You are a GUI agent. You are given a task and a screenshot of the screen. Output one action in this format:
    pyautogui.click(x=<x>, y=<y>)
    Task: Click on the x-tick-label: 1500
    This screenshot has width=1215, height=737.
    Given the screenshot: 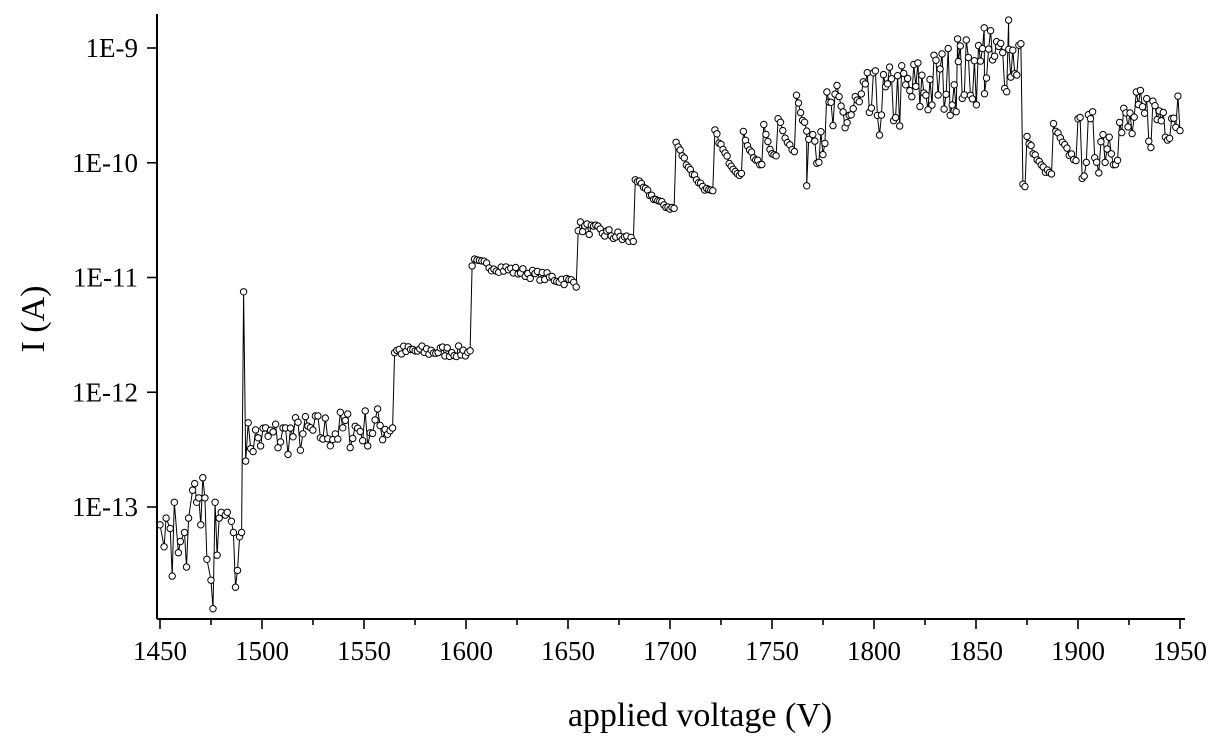 What is the action you would take?
    pyautogui.click(x=262, y=651)
    